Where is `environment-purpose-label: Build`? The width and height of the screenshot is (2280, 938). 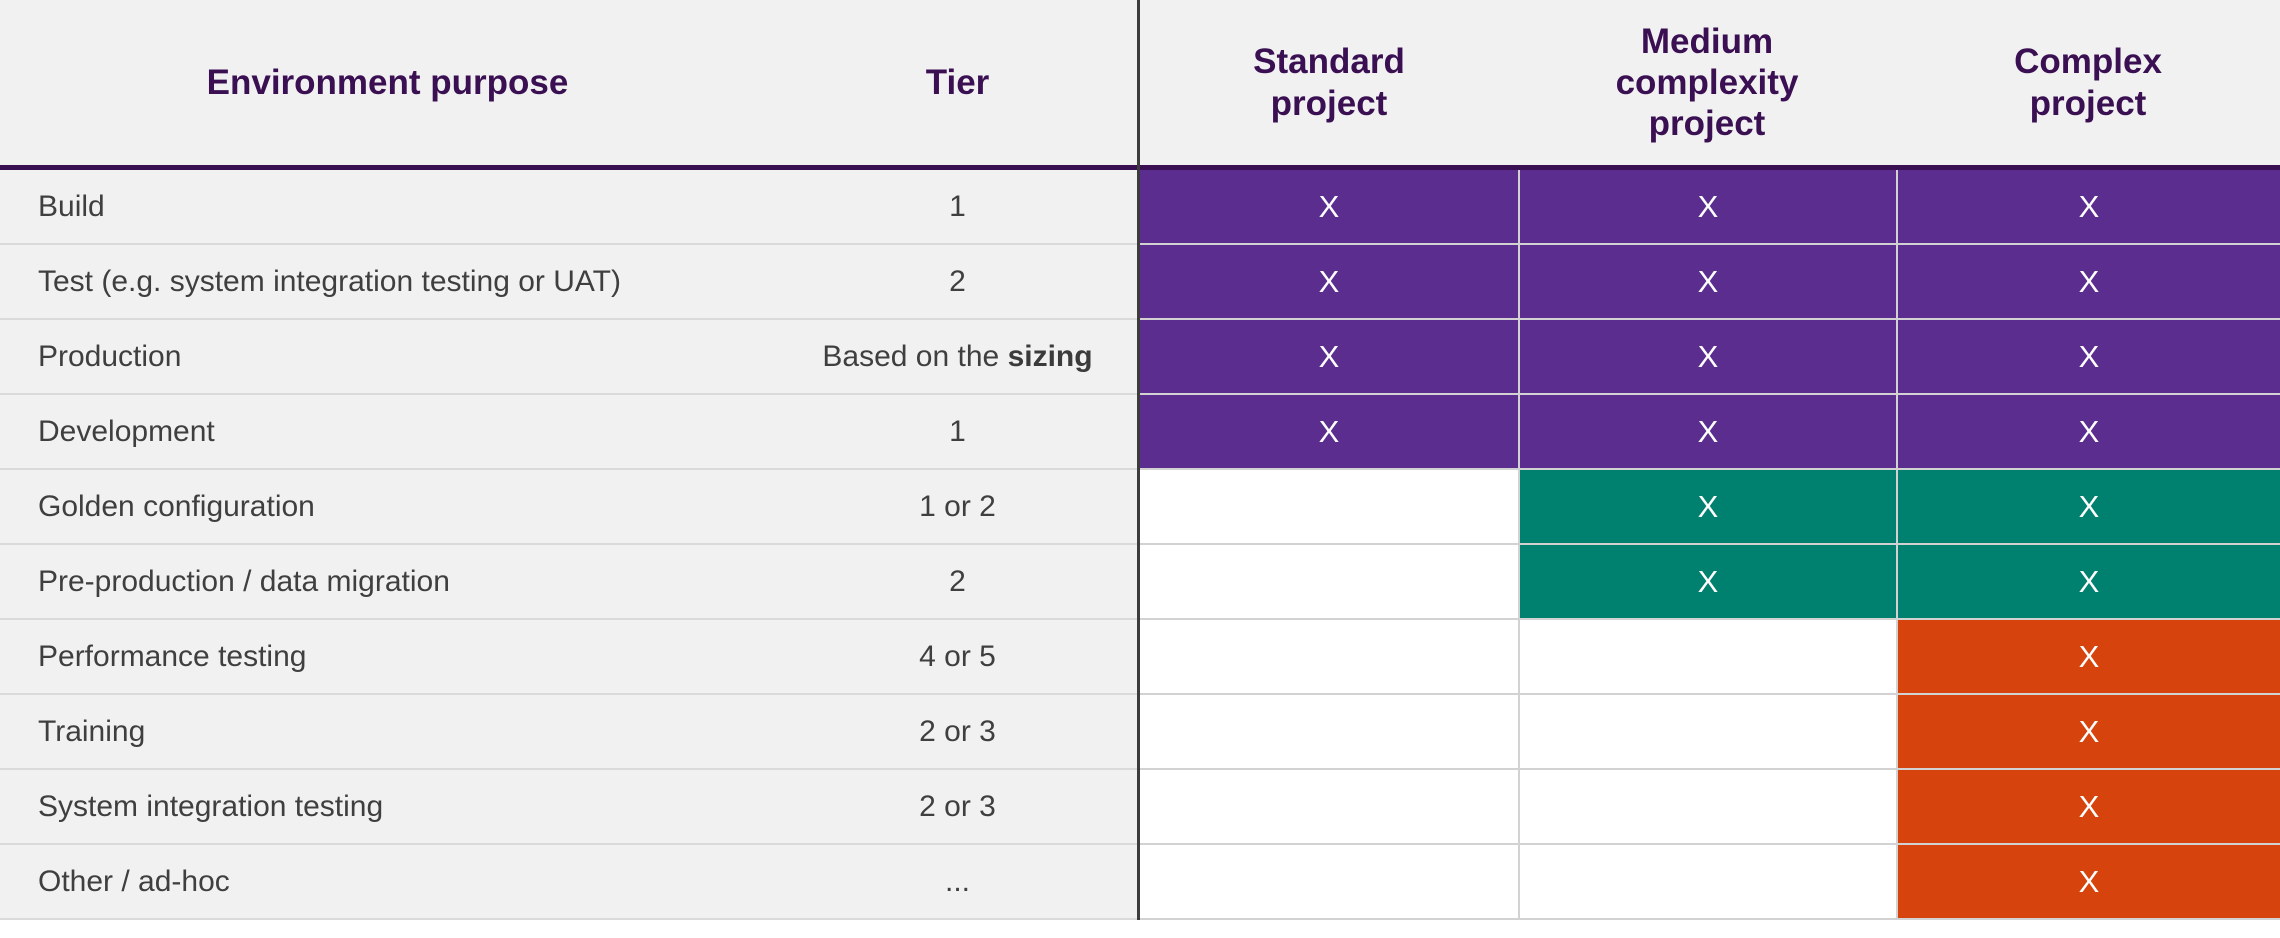
environment-purpose-label: Build is located at coordinates (71, 206).